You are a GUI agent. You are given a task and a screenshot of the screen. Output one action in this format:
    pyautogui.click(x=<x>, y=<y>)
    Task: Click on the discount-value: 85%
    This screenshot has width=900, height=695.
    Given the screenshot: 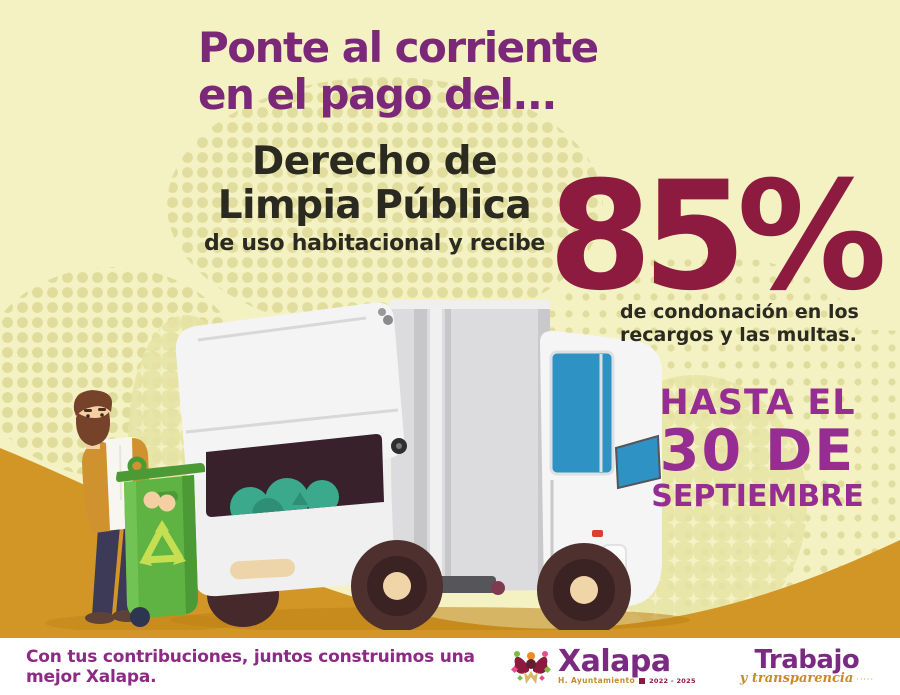 What is the action you would take?
    pyautogui.click(x=717, y=237)
    